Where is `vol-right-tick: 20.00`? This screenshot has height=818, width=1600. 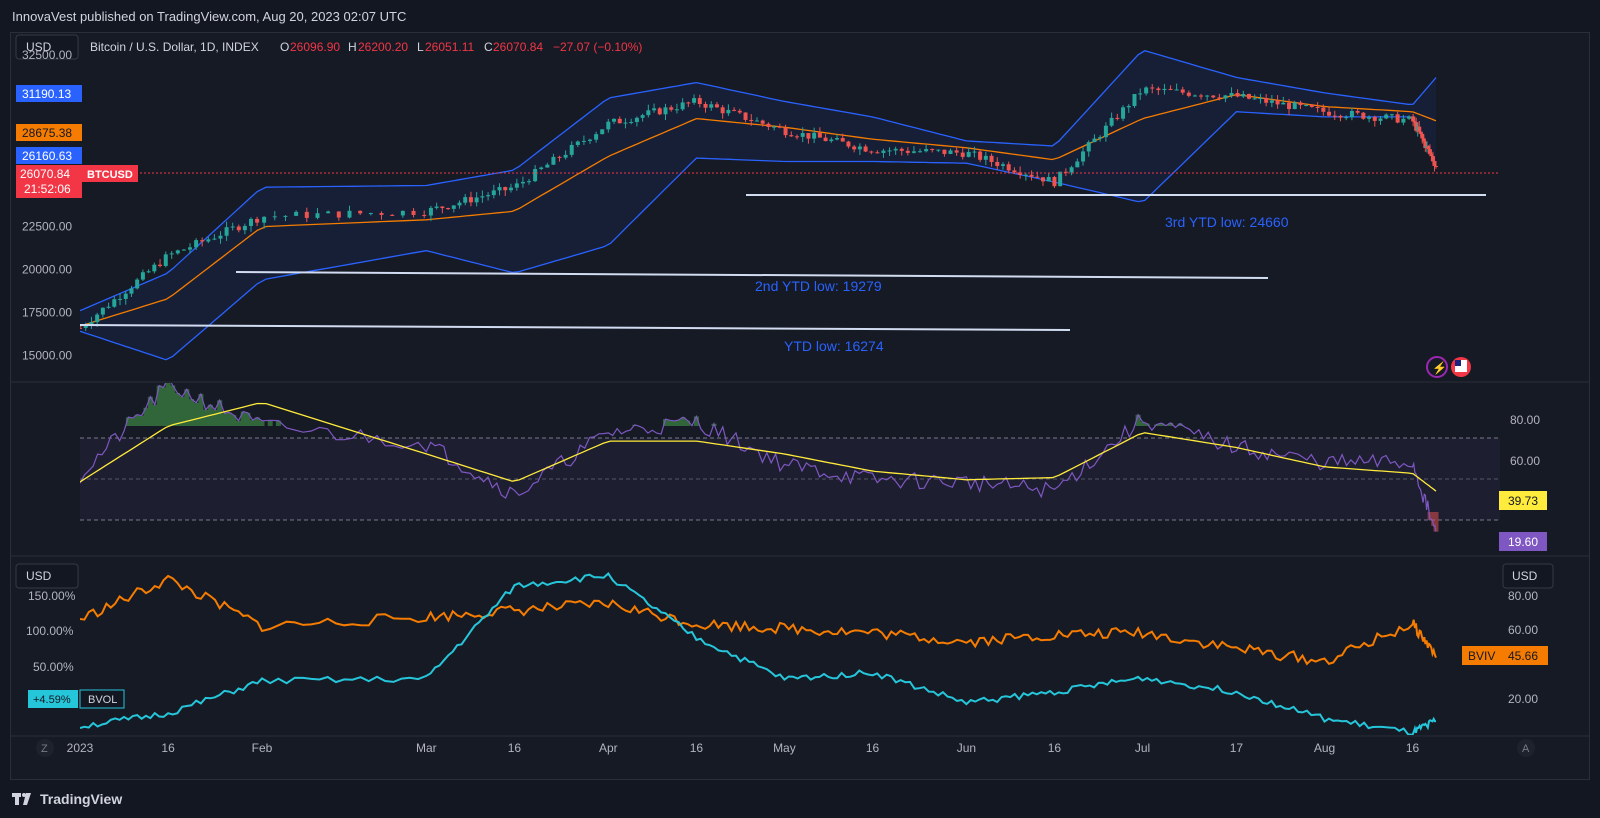 vol-right-tick: 20.00 is located at coordinates (1523, 699).